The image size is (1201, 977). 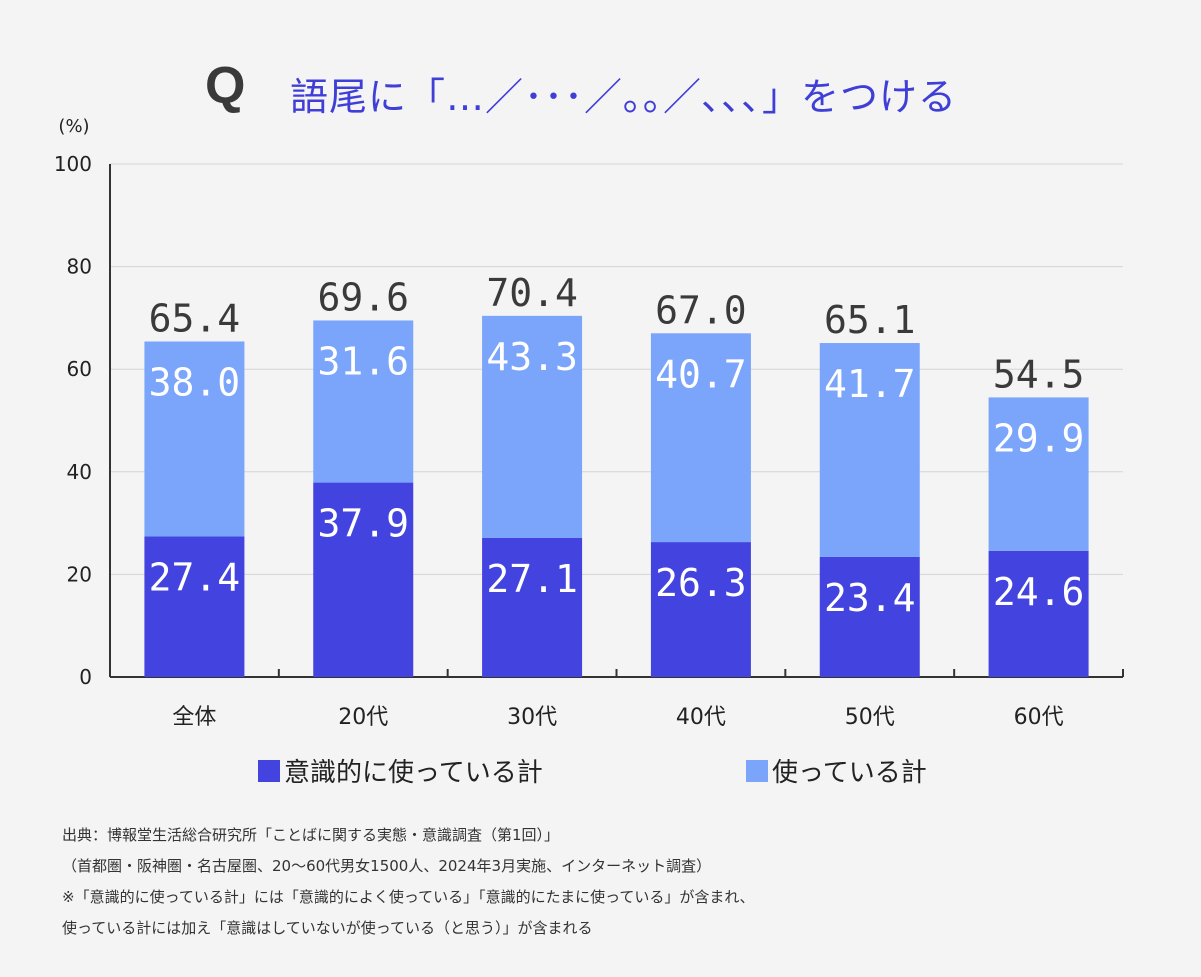 I want to click on data-label-total: 65.4, so click(x=195, y=318).